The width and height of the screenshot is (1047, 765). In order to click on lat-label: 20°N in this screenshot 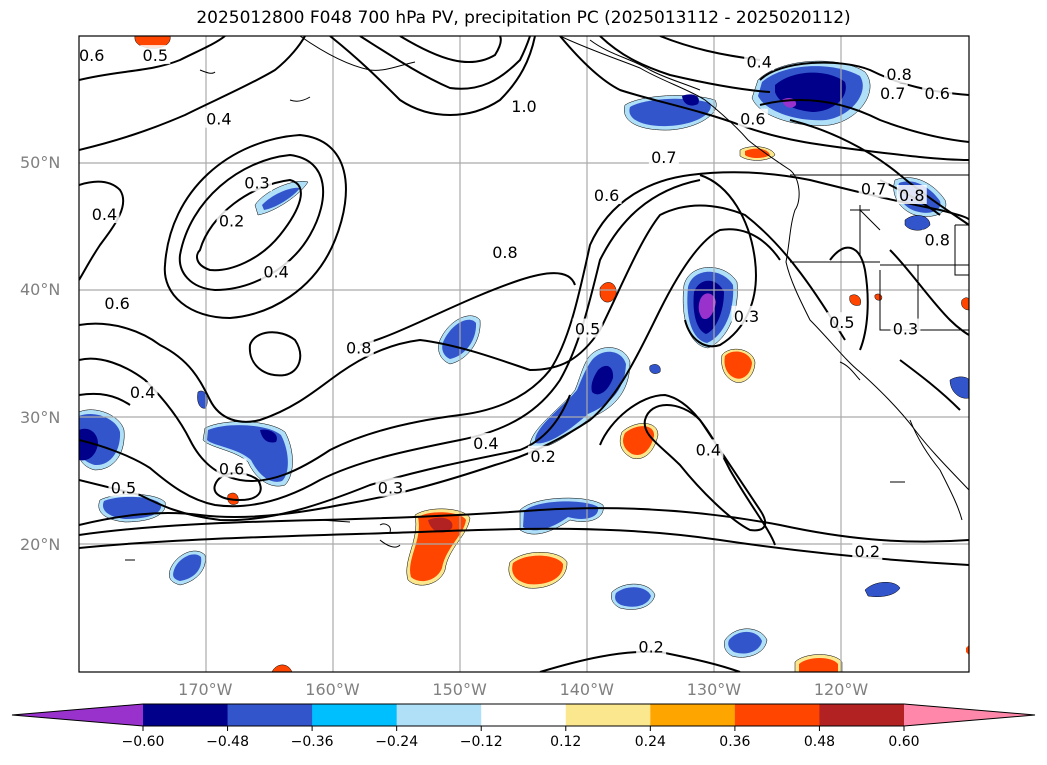, I will do `click(40, 544)`.